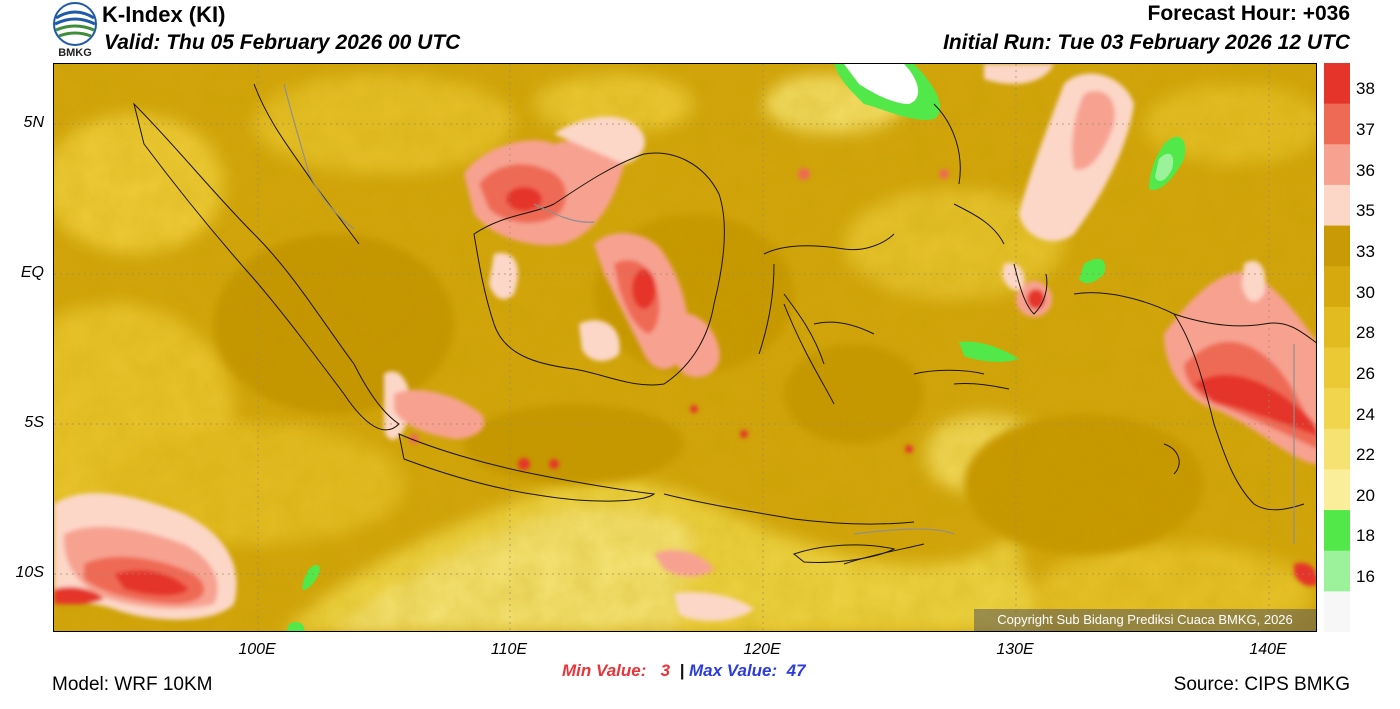 The width and height of the screenshot is (1400, 709). What do you see at coordinates (257, 649) in the screenshot?
I see `lon-label-100e: 100E` at bounding box center [257, 649].